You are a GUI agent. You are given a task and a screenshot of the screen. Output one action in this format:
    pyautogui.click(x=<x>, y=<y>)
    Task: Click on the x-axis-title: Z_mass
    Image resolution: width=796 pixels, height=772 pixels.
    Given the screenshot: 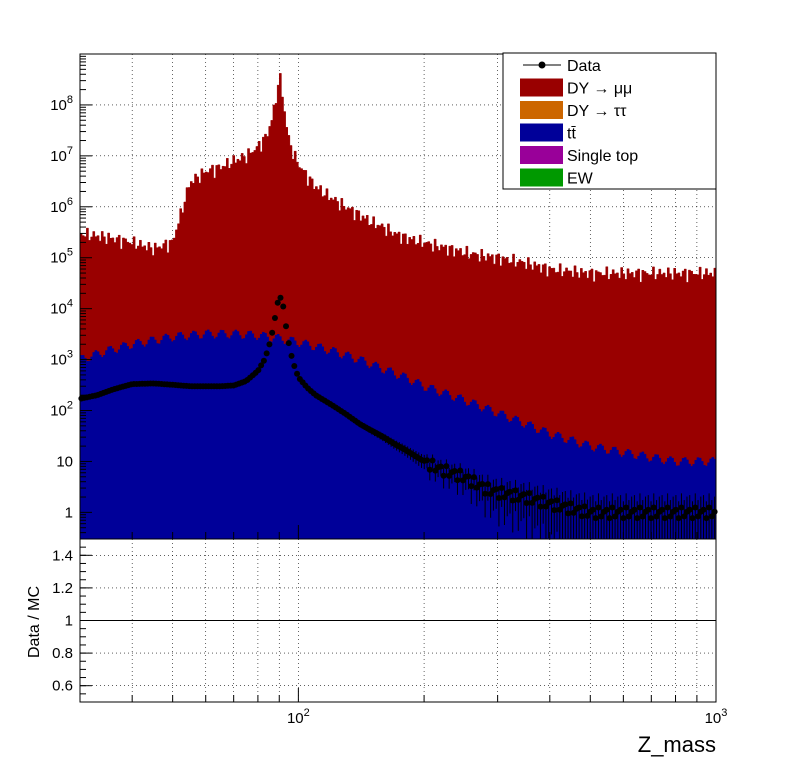 What is the action you would take?
    pyautogui.click(x=677, y=744)
    